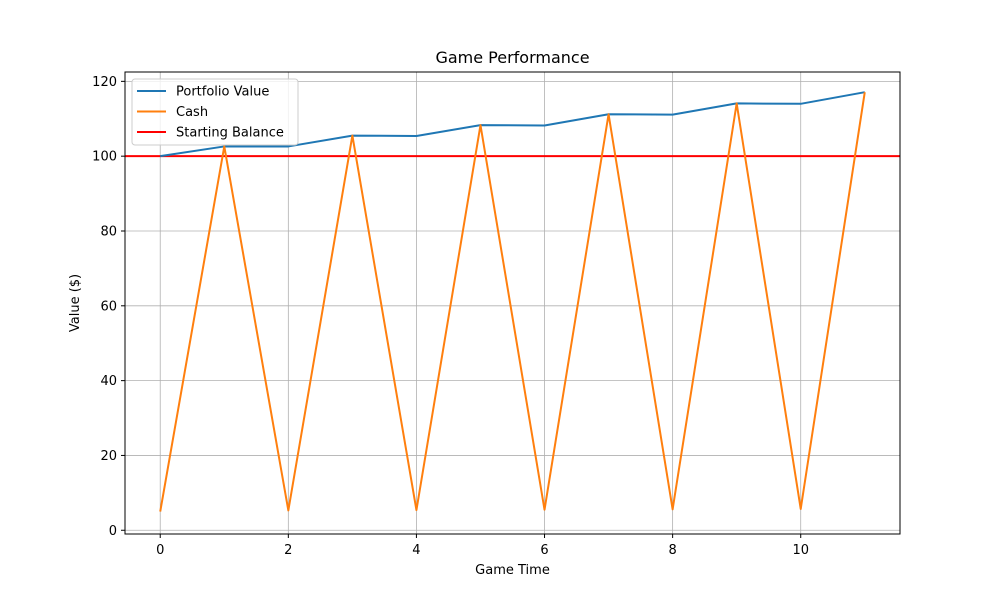 This screenshot has height=600, width=1000. Describe the element at coordinates (192, 112) in the screenshot. I see `legend-label: Cash` at that location.